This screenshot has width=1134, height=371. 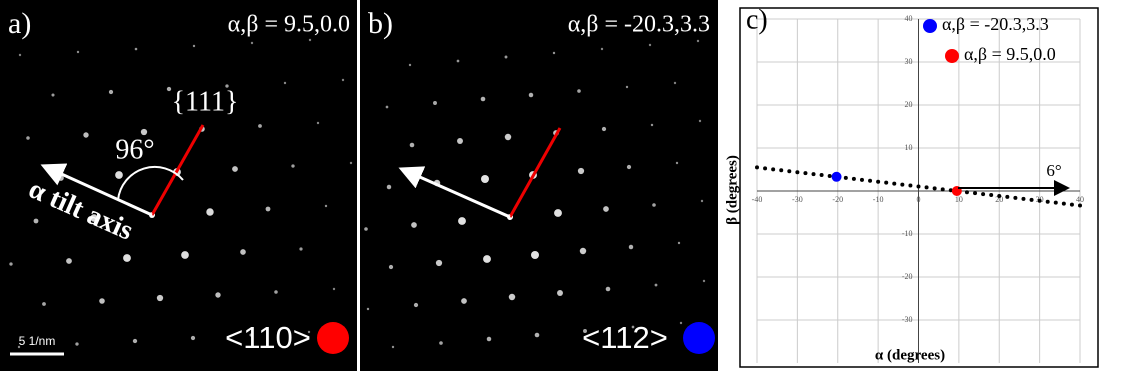 What do you see at coordinates (909, 18) in the screenshot?
I see `y-tick-label: 40` at bounding box center [909, 18].